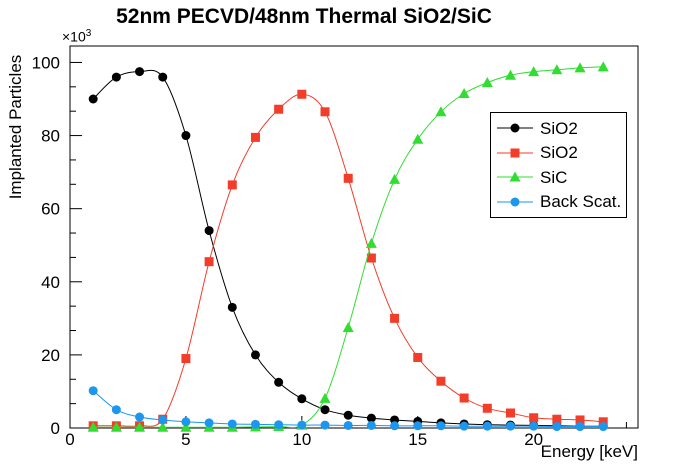  Describe the element at coordinates (69, 439) in the screenshot. I see `x-tick-label: 0` at that location.